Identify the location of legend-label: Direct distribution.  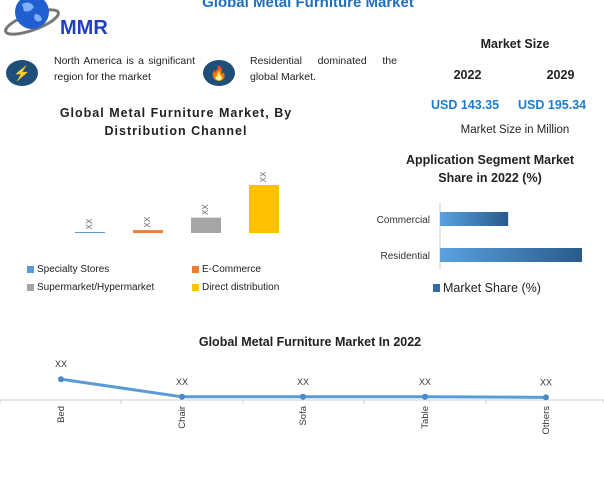
(241, 287).